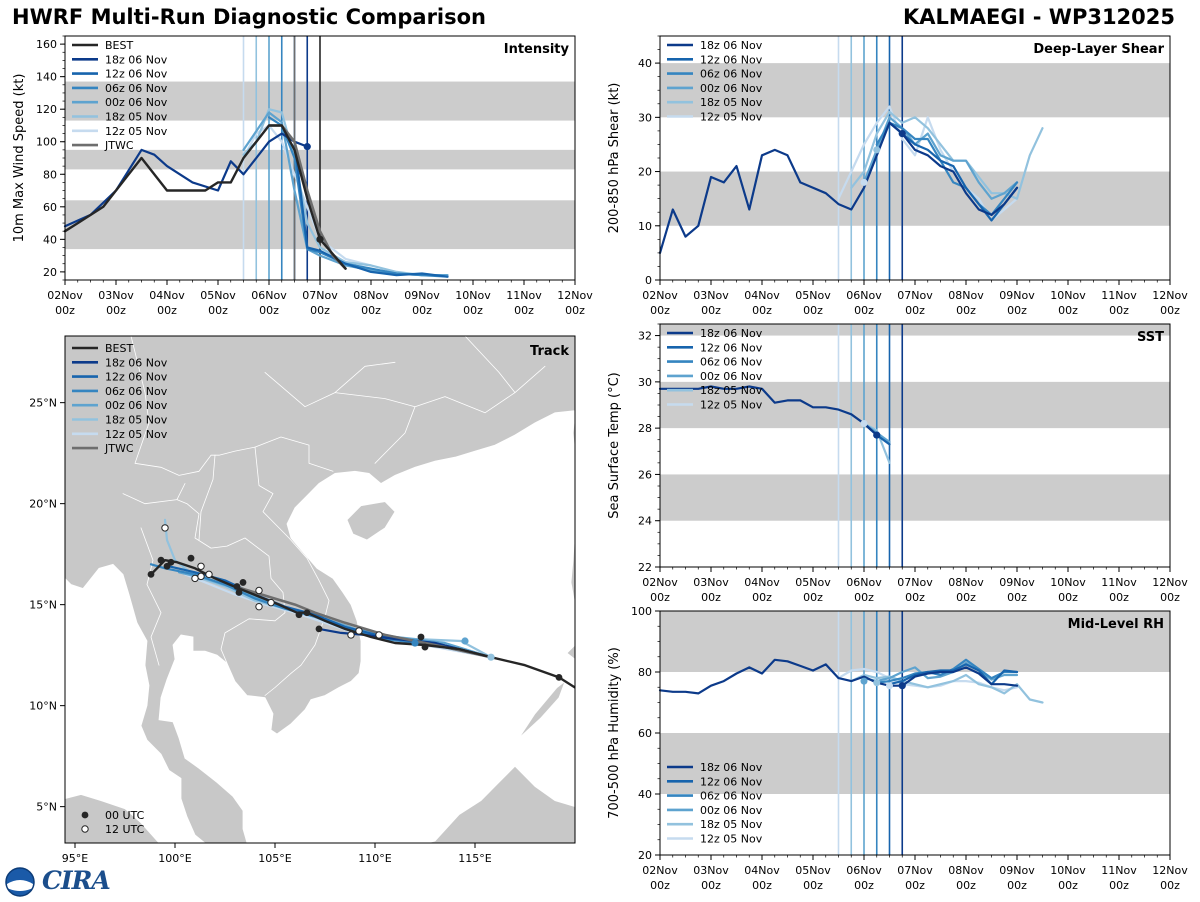 The width and height of the screenshot is (1200, 902). Describe the element at coordinates (85, 815) in the screenshot. I see `legend-marker-filled` at that location.